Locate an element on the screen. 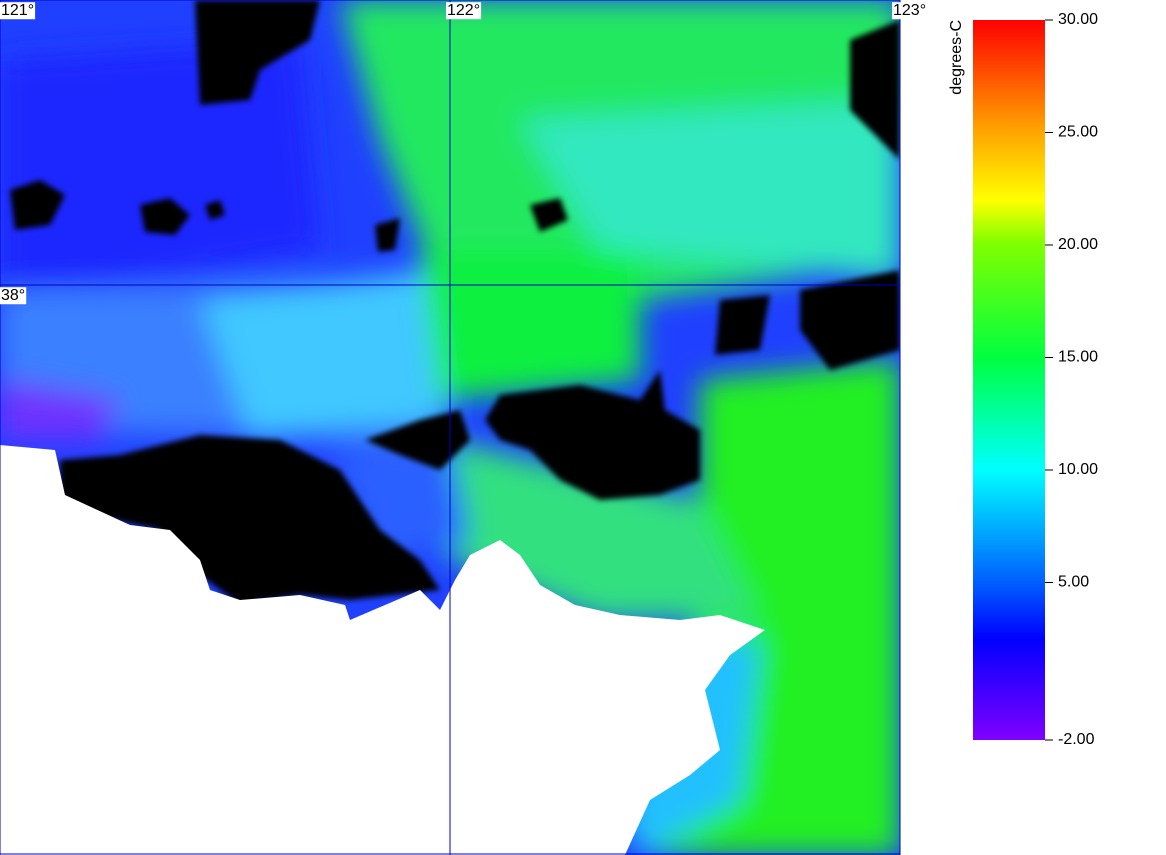 This screenshot has width=1166, height=855. colorbar-tick-label: 10.00 is located at coordinates (1078, 469).